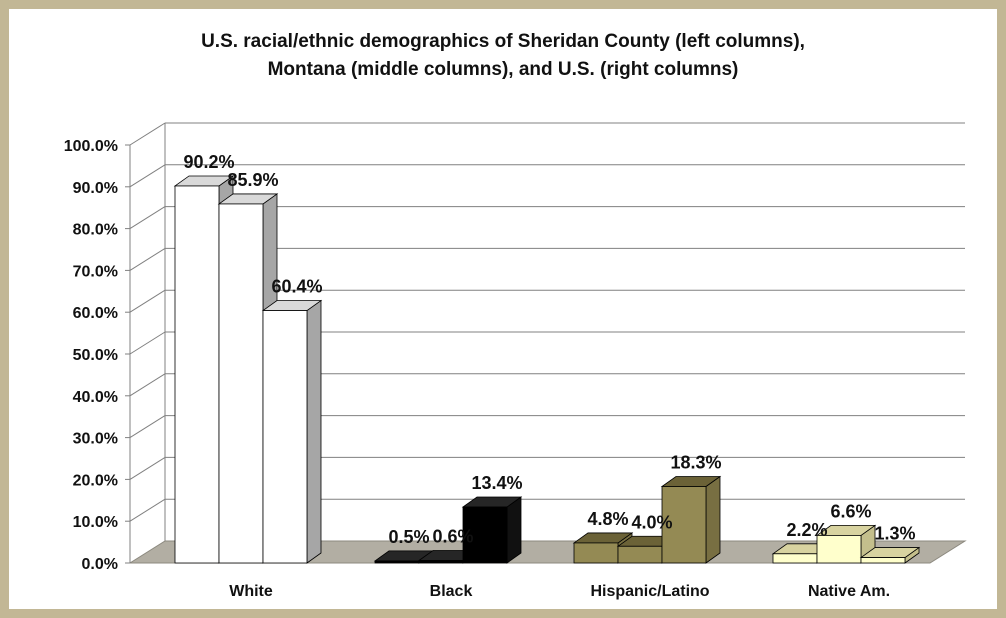  What do you see at coordinates (91, 146) in the screenshot?
I see `y-tick-label: 100.0%` at bounding box center [91, 146].